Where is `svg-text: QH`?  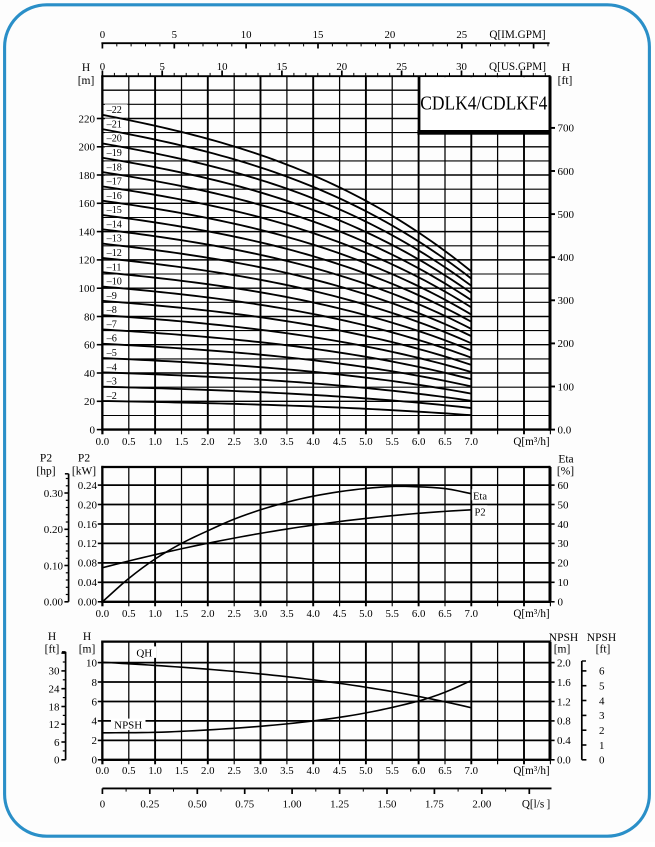
svg-text: QH is located at coordinates (144, 653).